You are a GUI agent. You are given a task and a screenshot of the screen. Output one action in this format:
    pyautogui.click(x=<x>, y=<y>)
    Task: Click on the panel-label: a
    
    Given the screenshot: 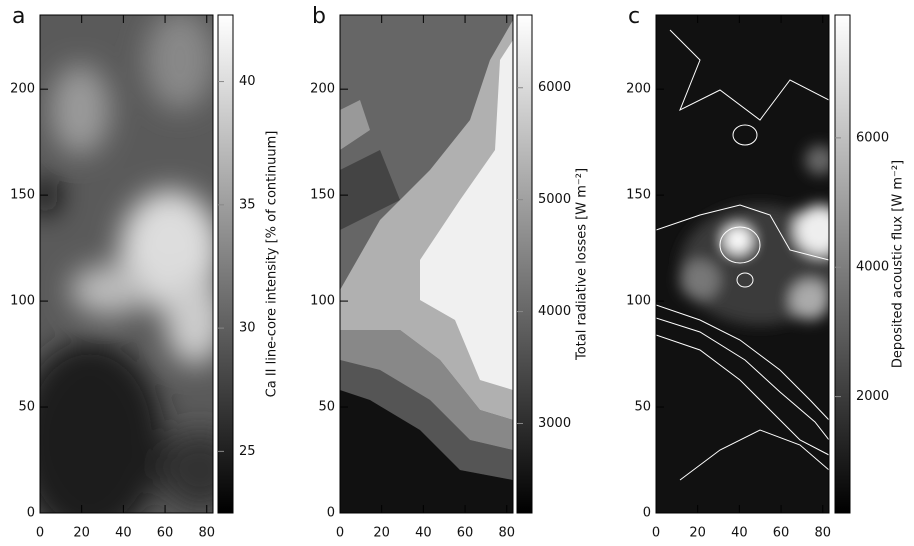 What is the action you would take?
    pyautogui.click(x=18, y=16)
    